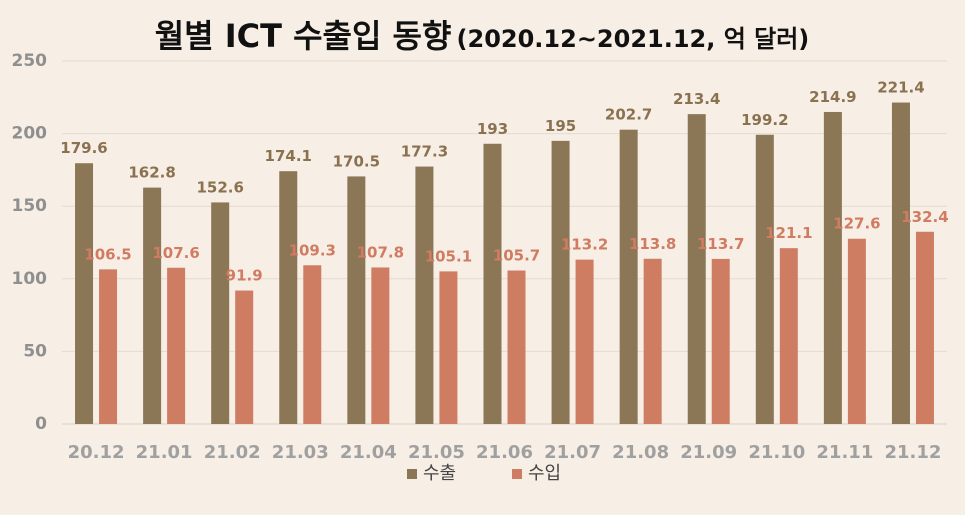 Image resolution: width=965 pixels, height=515 pixels. I want to click on export-data-label: 170.5, so click(356, 161).